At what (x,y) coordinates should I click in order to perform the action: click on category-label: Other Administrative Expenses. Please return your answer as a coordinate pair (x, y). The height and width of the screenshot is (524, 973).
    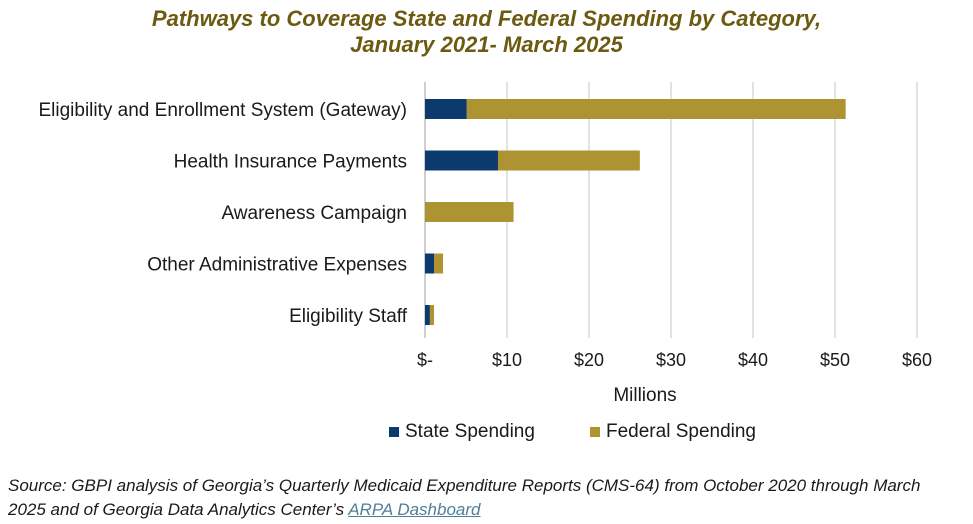
    Looking at the image, I should click on (277, 265).